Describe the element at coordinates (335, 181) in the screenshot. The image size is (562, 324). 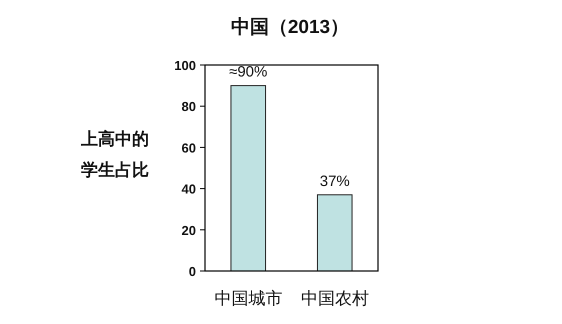
I see `data-label: 37%` at that location.